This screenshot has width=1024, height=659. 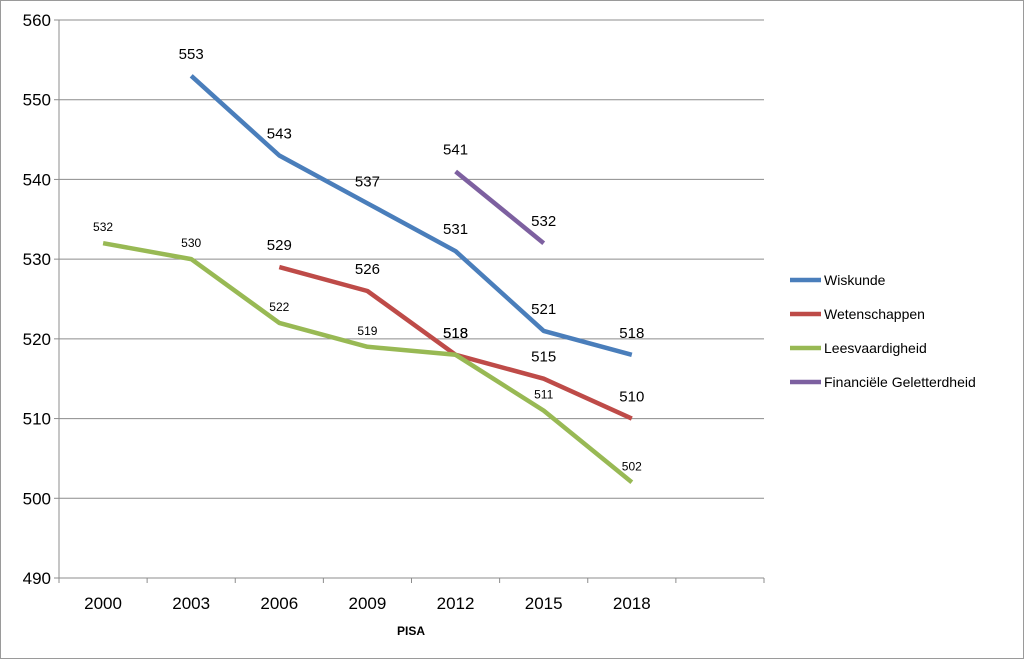 I want to click on x-tick-label: 2012, so click(x=456, y=603).